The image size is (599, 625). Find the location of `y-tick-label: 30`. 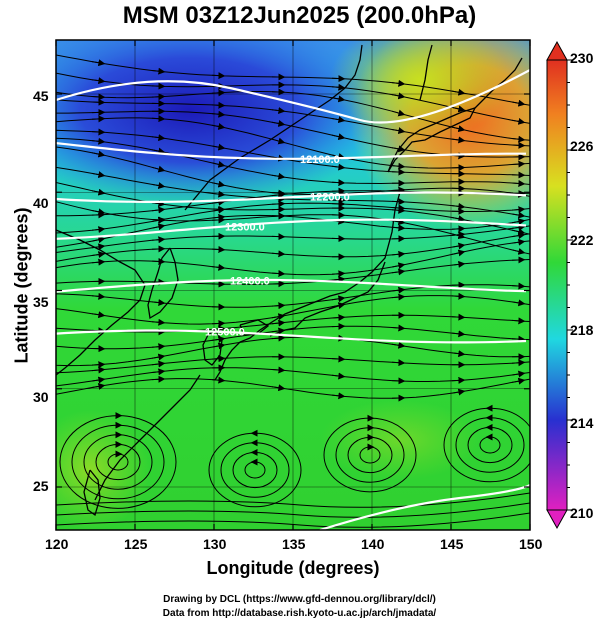

y-tick-label: 30 is located at coordinates (41, 397).